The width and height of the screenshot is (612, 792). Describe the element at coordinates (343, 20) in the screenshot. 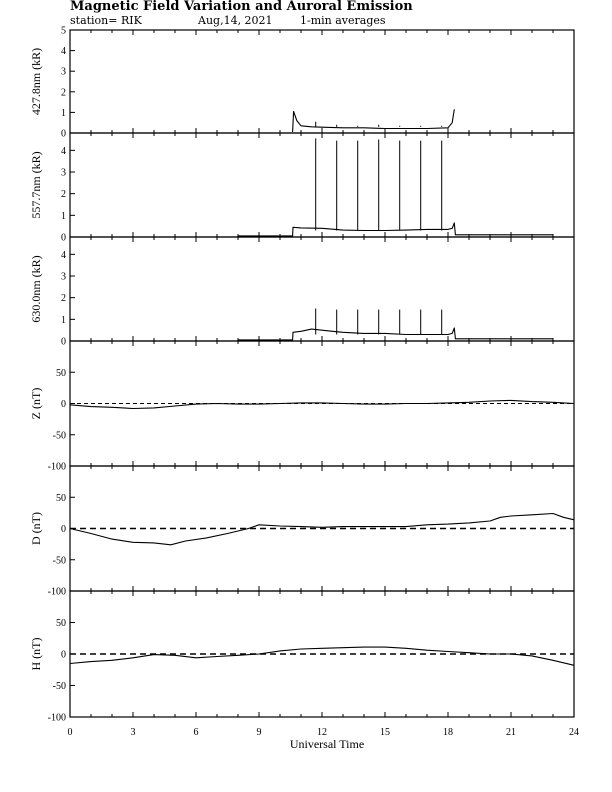

I see `averaging-label: 1-min averages` at that location.